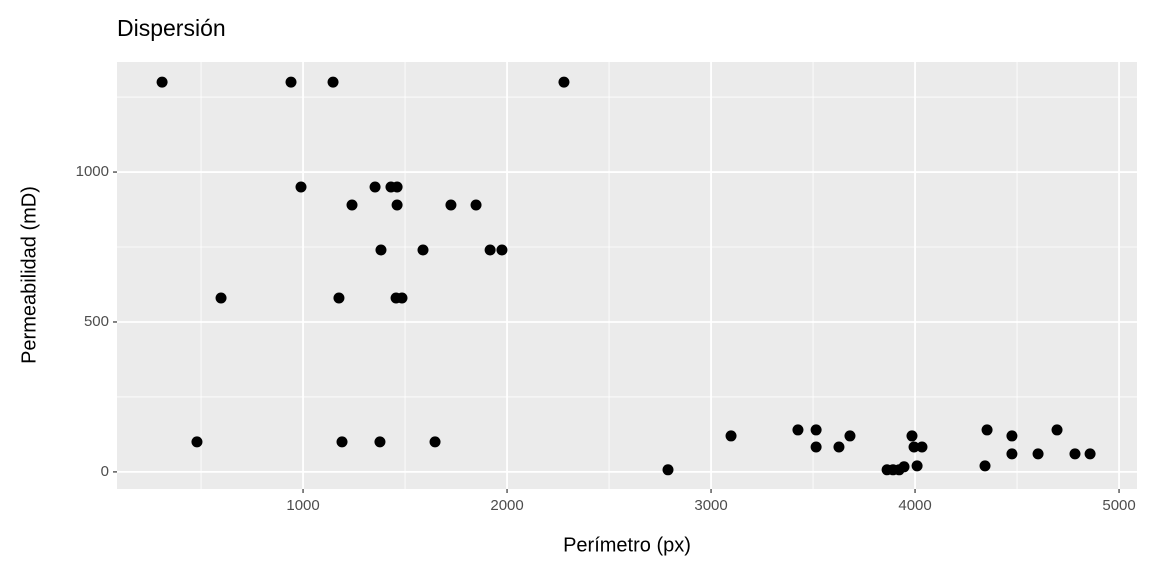 The height and width of the screenshot is (576, 1152). I want to click on x-tick-label: 5000, so click(1118, 505).